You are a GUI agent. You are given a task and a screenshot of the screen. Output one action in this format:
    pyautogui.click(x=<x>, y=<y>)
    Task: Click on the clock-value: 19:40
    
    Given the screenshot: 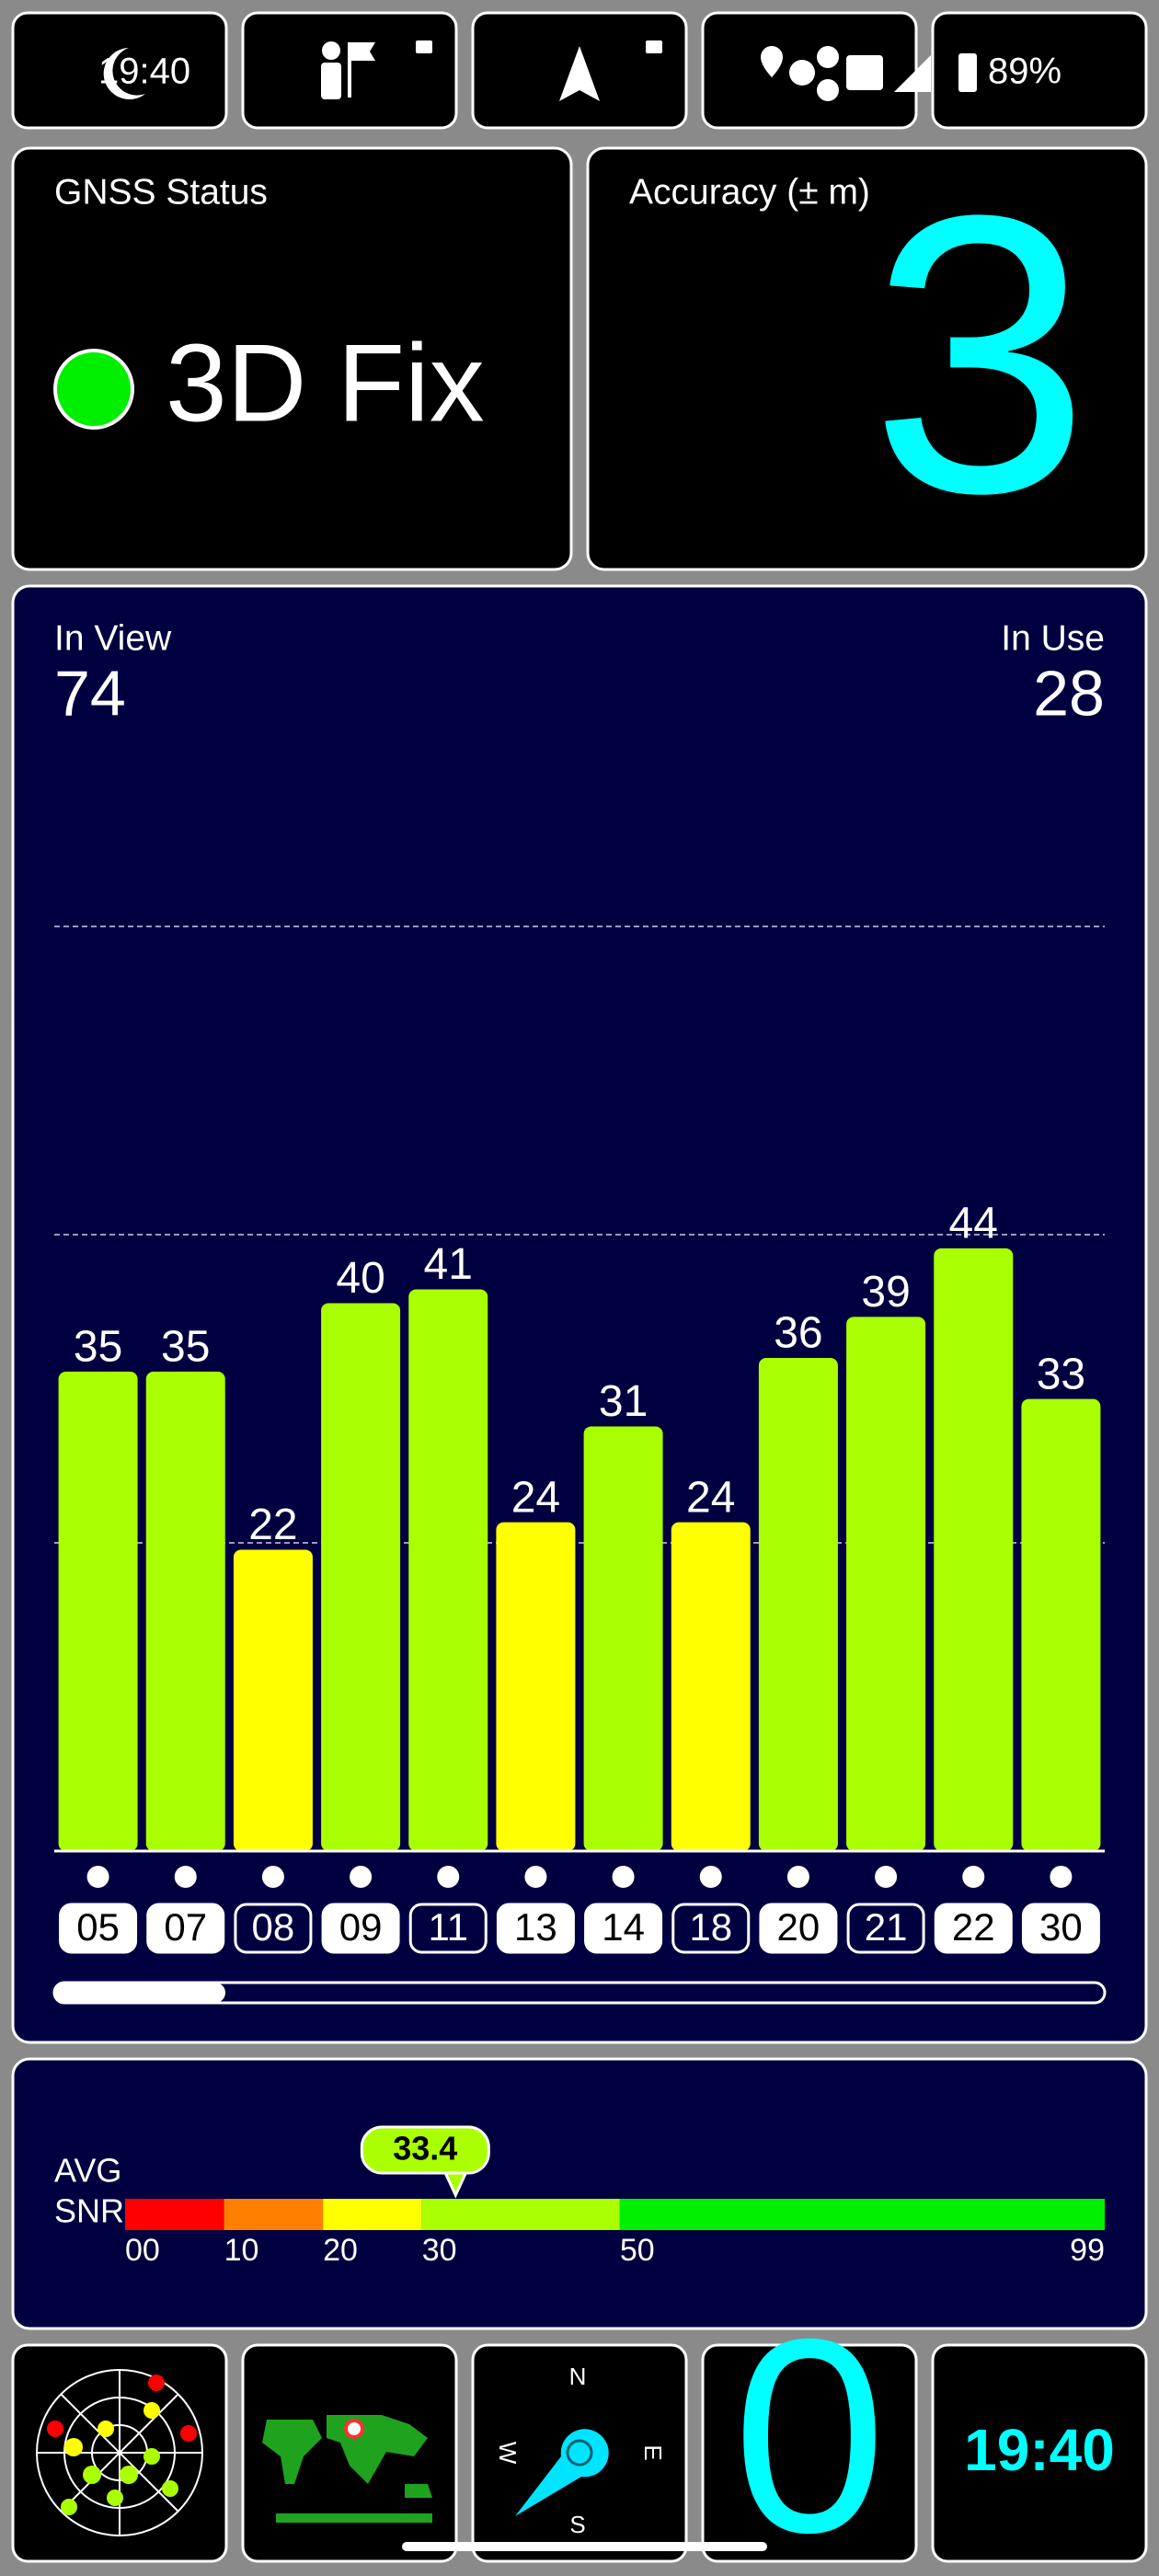 What is the action you would take?
    pyautogui.click(x=1039, y=2450)
    